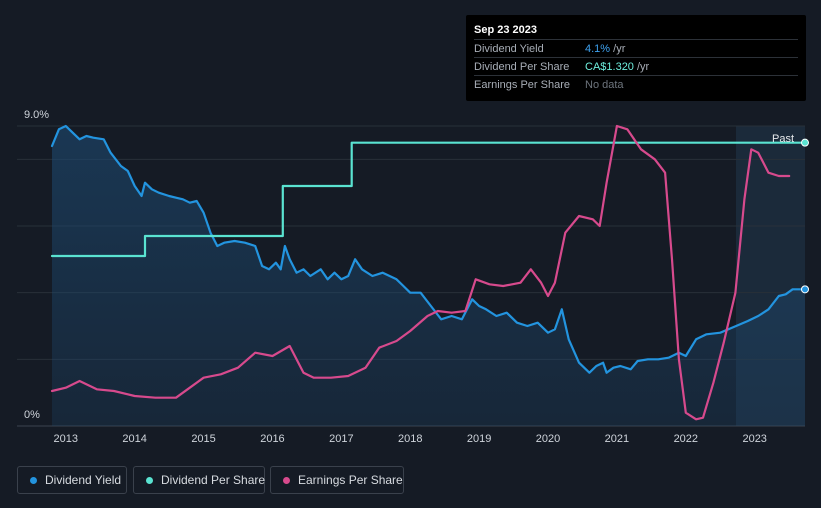 The width and height of the screenshot is (821, 508). I want to click on legend-label: Dividend Per Share, so click(213, 480).